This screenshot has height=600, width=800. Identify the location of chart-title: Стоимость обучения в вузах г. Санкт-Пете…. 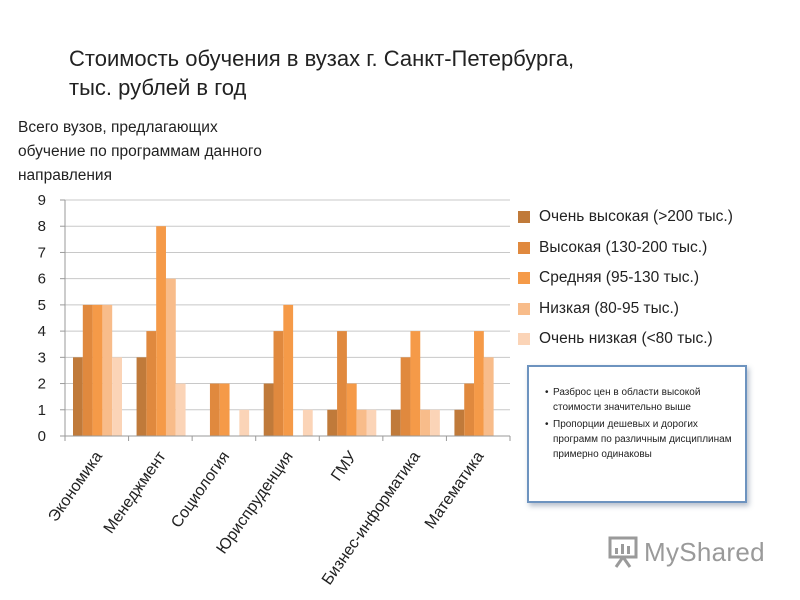
(389, 73).